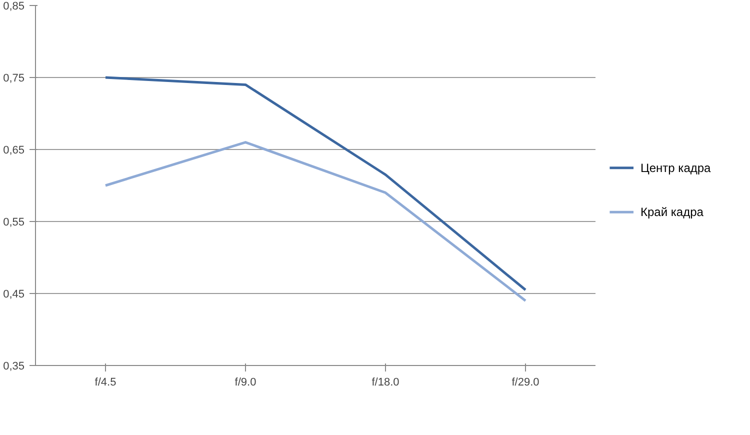 The image size is (750, 435). I want to click on y-tick-label: 0,45, so click(14, 294).